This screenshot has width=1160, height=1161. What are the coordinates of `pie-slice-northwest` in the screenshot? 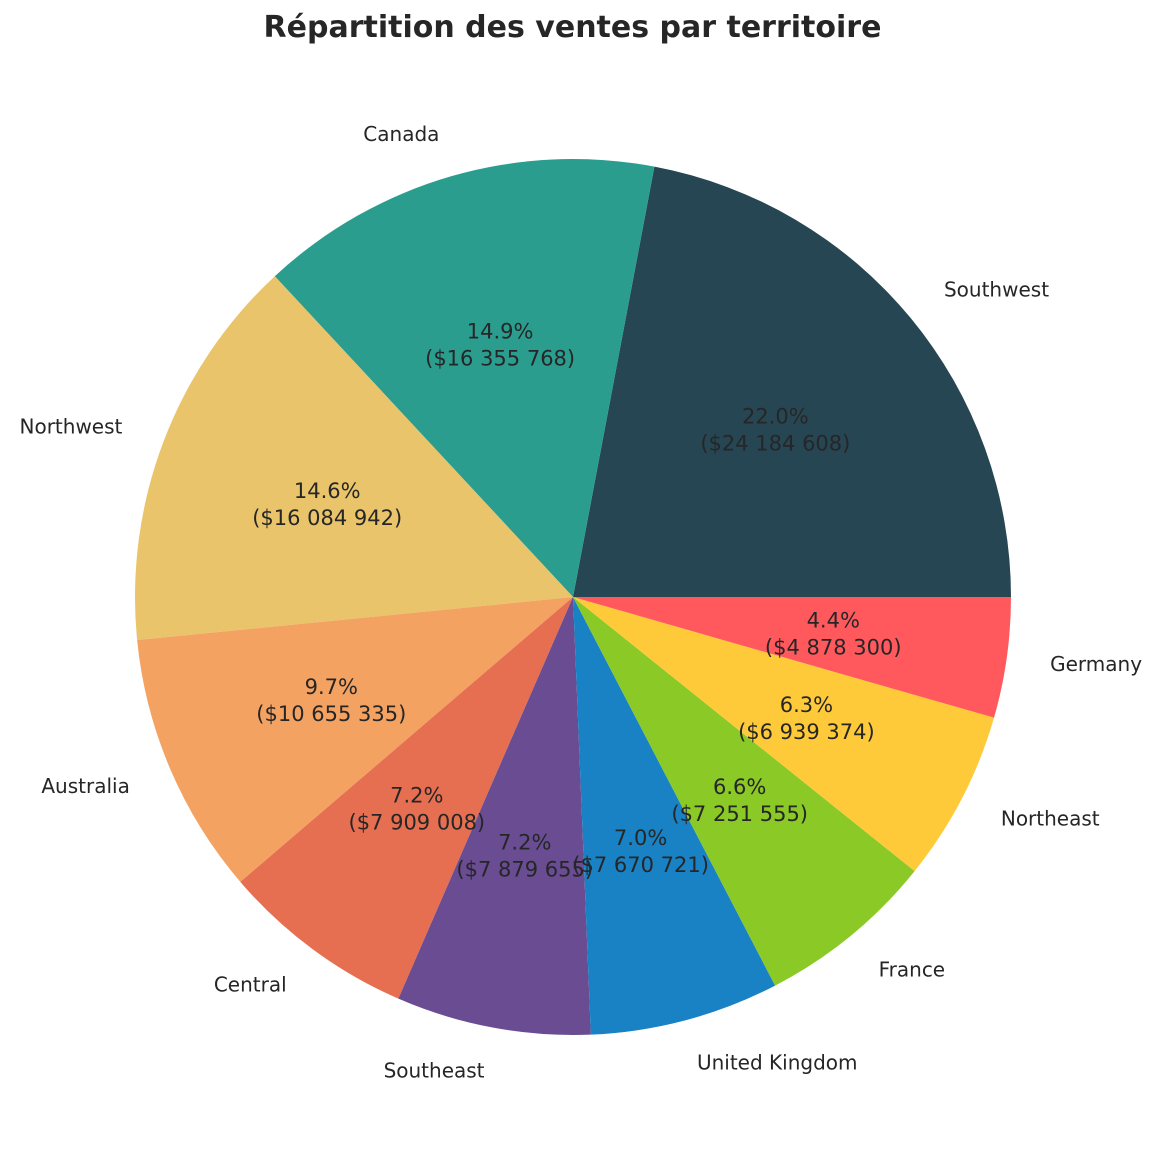 It's located at (354, 458).